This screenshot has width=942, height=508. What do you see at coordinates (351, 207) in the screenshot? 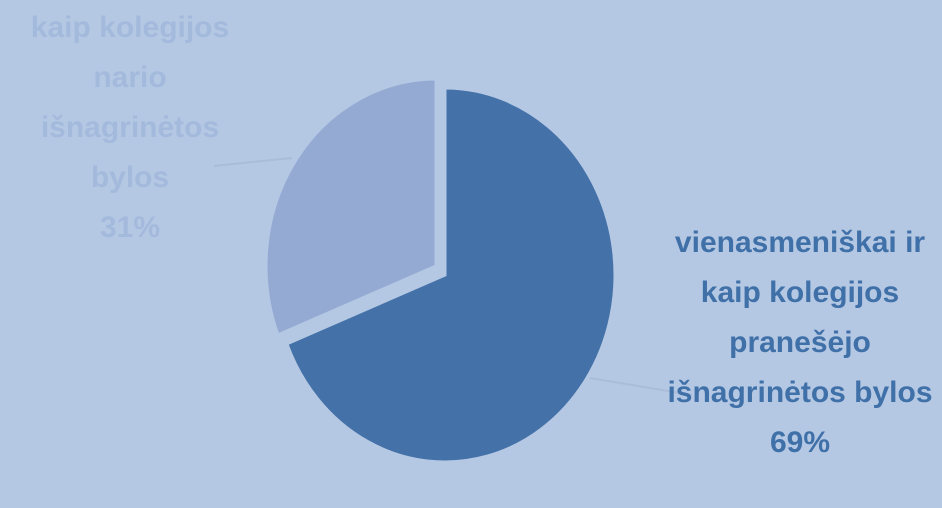
I see `pie-slice` at bounding box center [351, 207].